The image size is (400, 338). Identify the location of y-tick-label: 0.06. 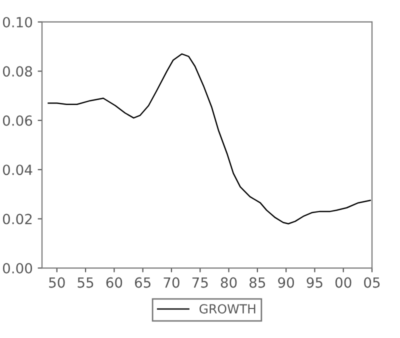
(17, 120).